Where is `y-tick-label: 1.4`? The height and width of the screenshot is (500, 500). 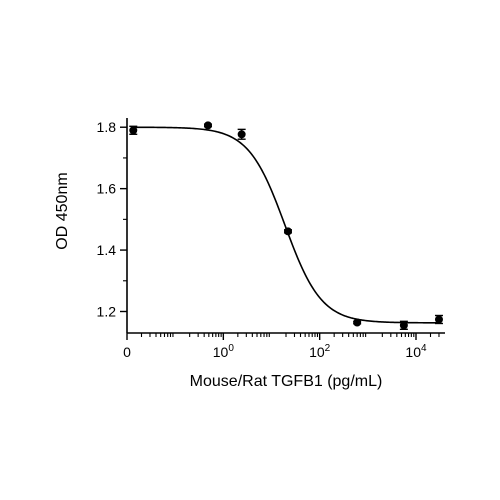
y-tick-label: 1.4 is located at coordinates (107, 250).